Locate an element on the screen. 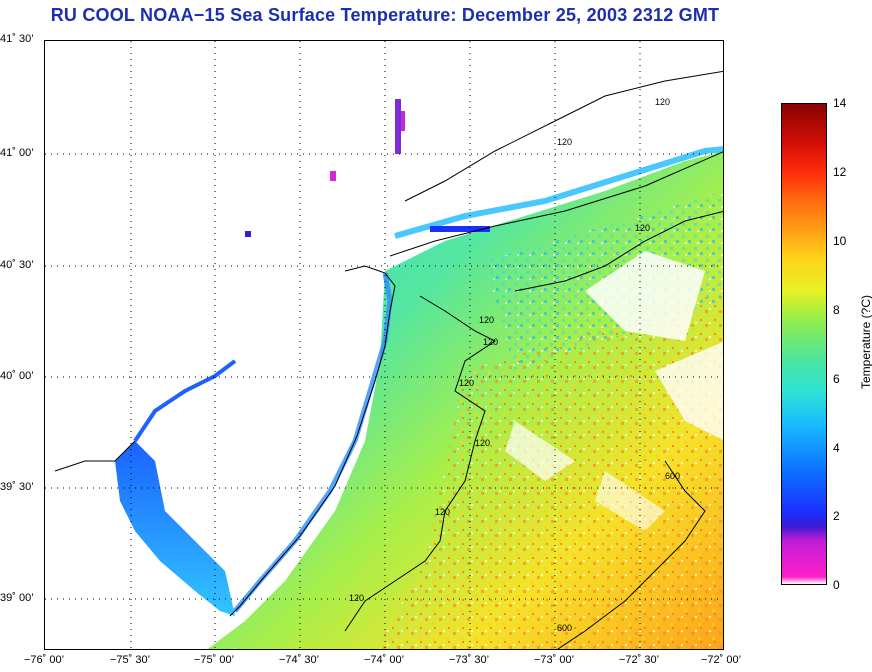 Image resolution: width=872 pixels, height=672 pixels. contour-label-120-b: 120 is located at coordinates (564, 142).